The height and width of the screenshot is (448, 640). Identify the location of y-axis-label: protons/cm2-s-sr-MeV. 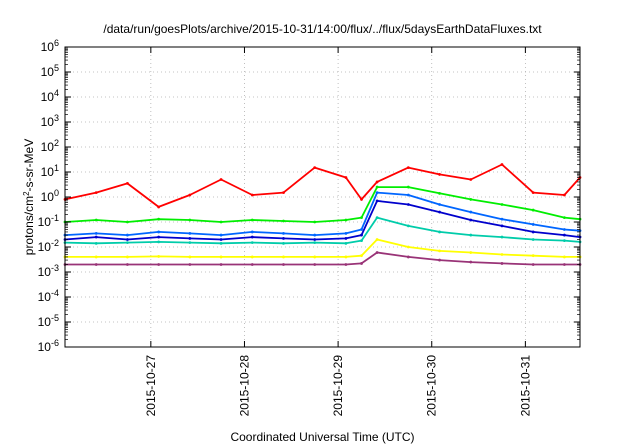
(29, 197).